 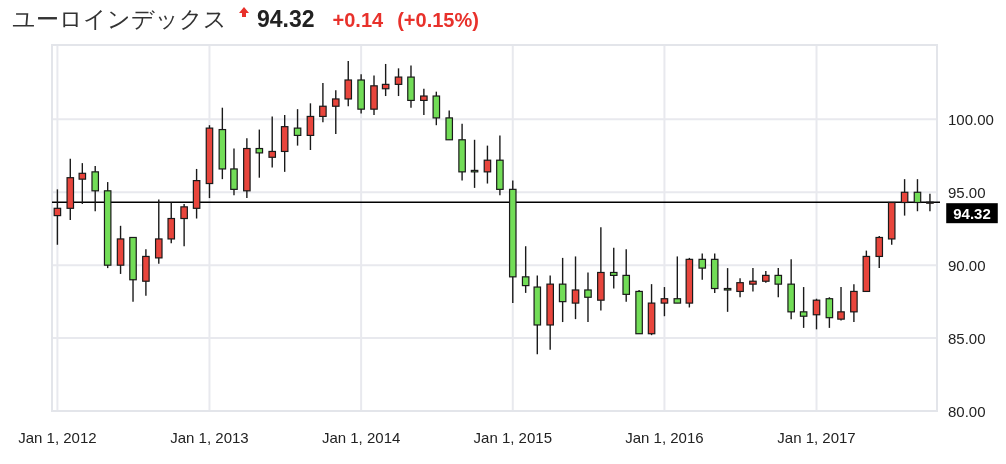 What do you see at coordinates (286, 19) in the screenshot?
I see `annotation: 94.32` at bounding box center [286, 19].